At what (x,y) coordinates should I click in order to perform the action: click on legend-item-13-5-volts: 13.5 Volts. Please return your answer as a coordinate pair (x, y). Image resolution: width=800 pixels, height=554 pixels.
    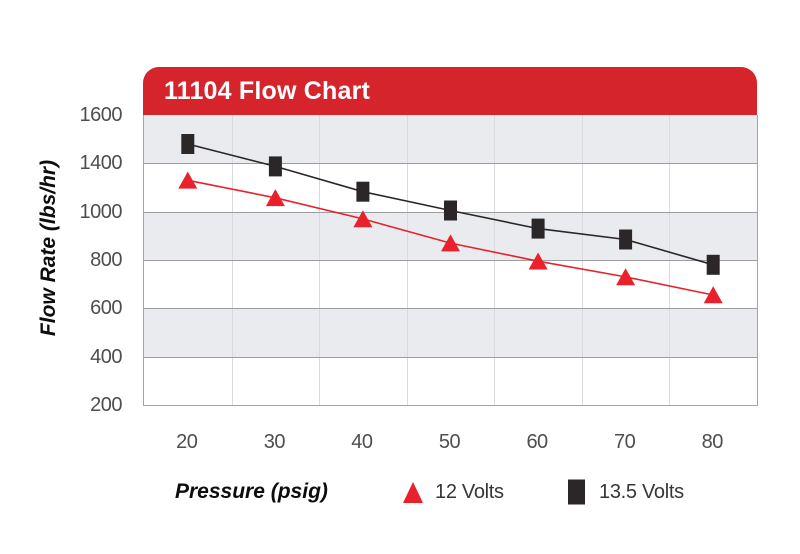
    Looking at the image, I should click on (625, 492).